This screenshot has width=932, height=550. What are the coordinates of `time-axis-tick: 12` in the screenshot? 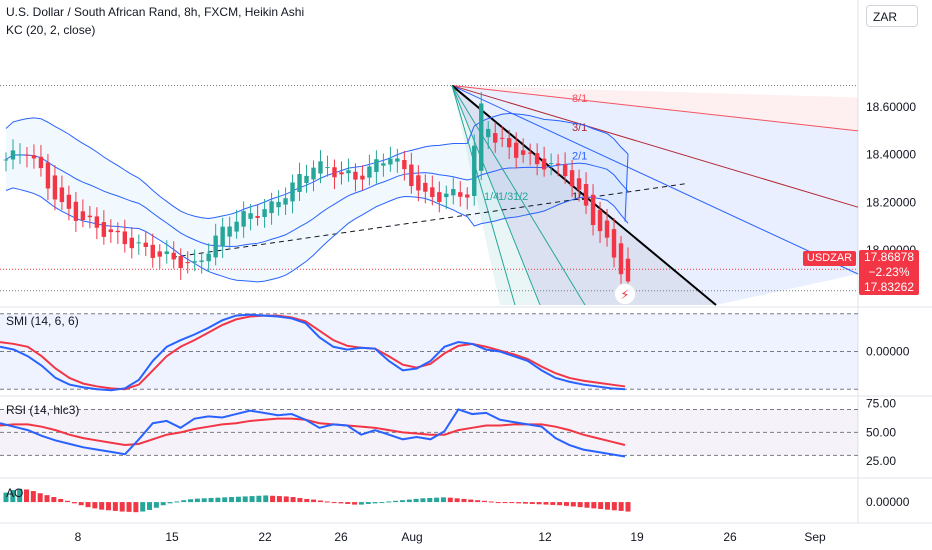 It's located at (545, 537).